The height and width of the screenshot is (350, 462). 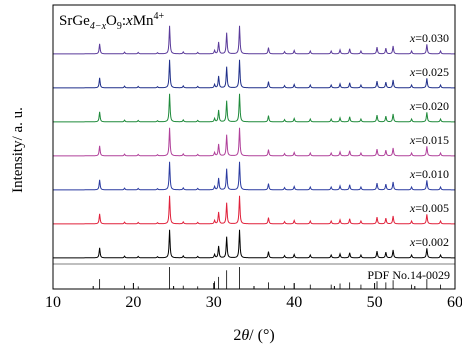 What do you see at coordinates (245, 335) in the screenshot?
I see `x-label-theta: θ` at bounding box center [245, 335].